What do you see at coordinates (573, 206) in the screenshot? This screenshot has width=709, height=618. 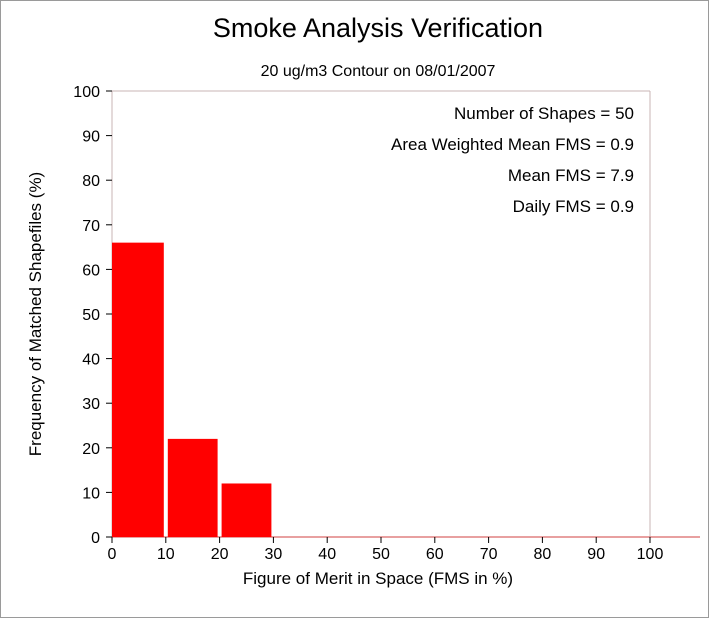 I see `stat-annotation: Daily FMS = 0.9` at bounding box center [573, 206].